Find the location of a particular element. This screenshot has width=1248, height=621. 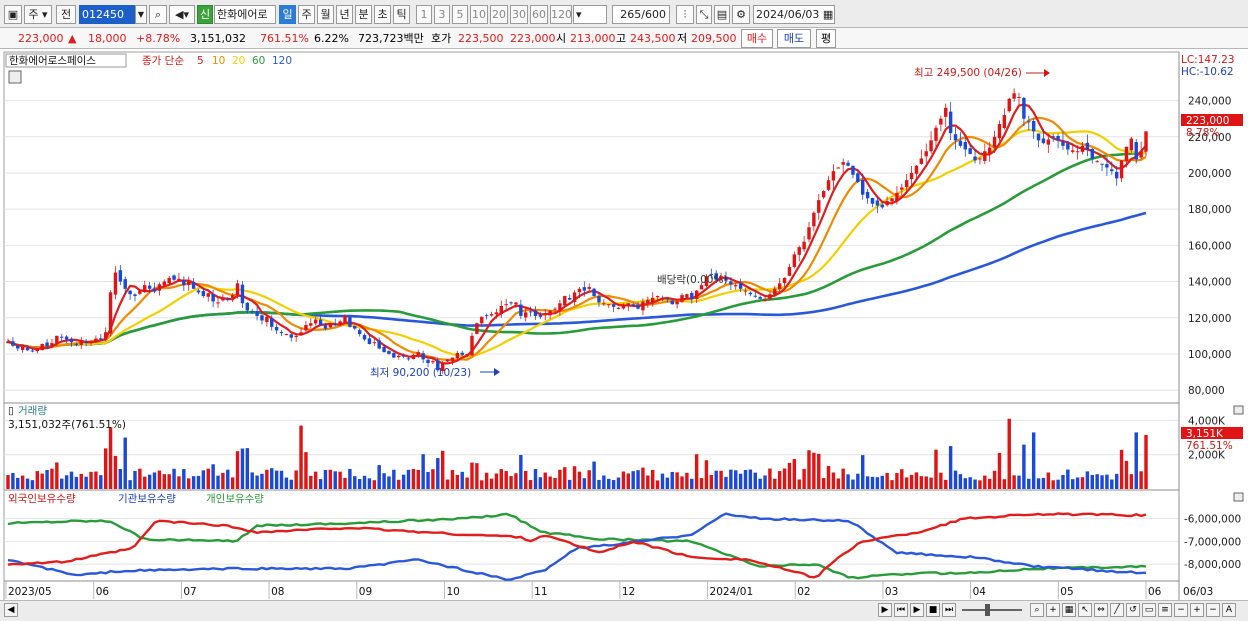

zoom-plus-icon: + is located at coordinates (1197, 610).